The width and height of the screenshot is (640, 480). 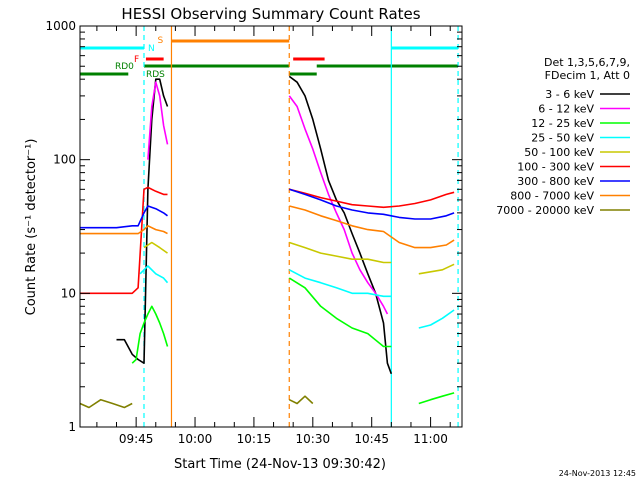 I want to click on y-tick-label-3: 1000, so click(x=60, y=26).